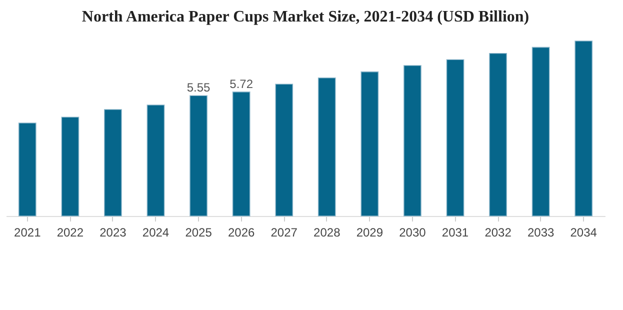  Describe the element at coordinates (370, 233) in the screenshot. I see `x-tick-label: 2029` at that location.